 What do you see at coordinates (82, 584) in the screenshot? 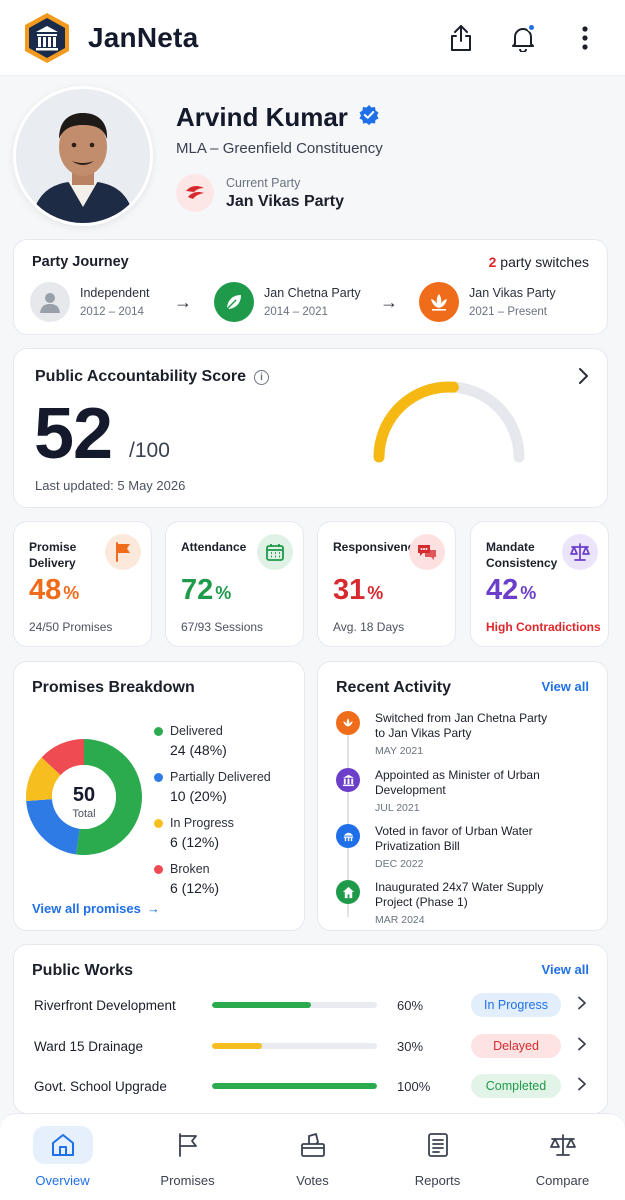
I see `metric-card-promise-delivery: Promise Delivery 48% 24/50 Promises` at bounding box center [82, 584].